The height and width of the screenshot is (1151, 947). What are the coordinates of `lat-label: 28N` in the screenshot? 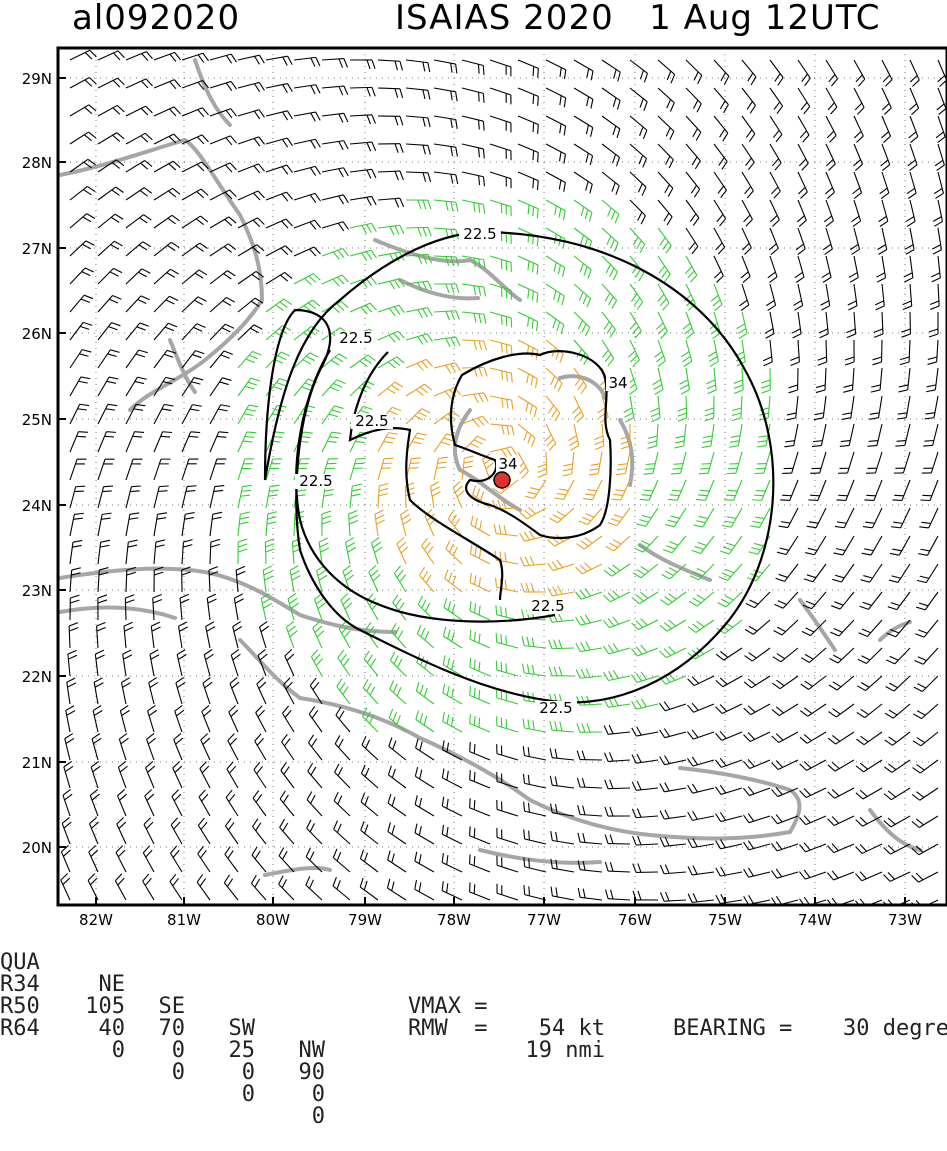 It's located at (37, 163).